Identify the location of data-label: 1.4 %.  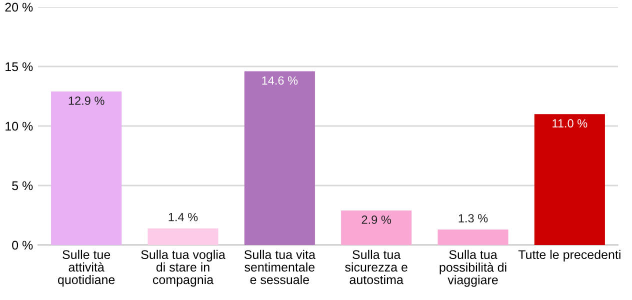
(183, 217).